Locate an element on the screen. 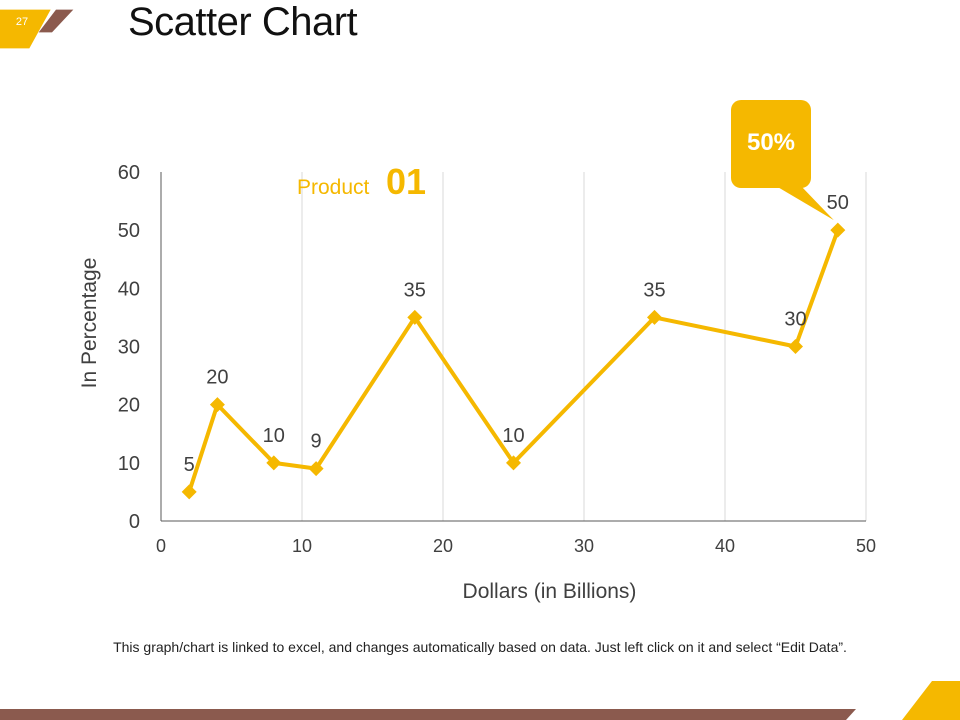 The height and width of the screenshot is (720, 960). y-tick-label: 40 is located at coordinates (129, 289).